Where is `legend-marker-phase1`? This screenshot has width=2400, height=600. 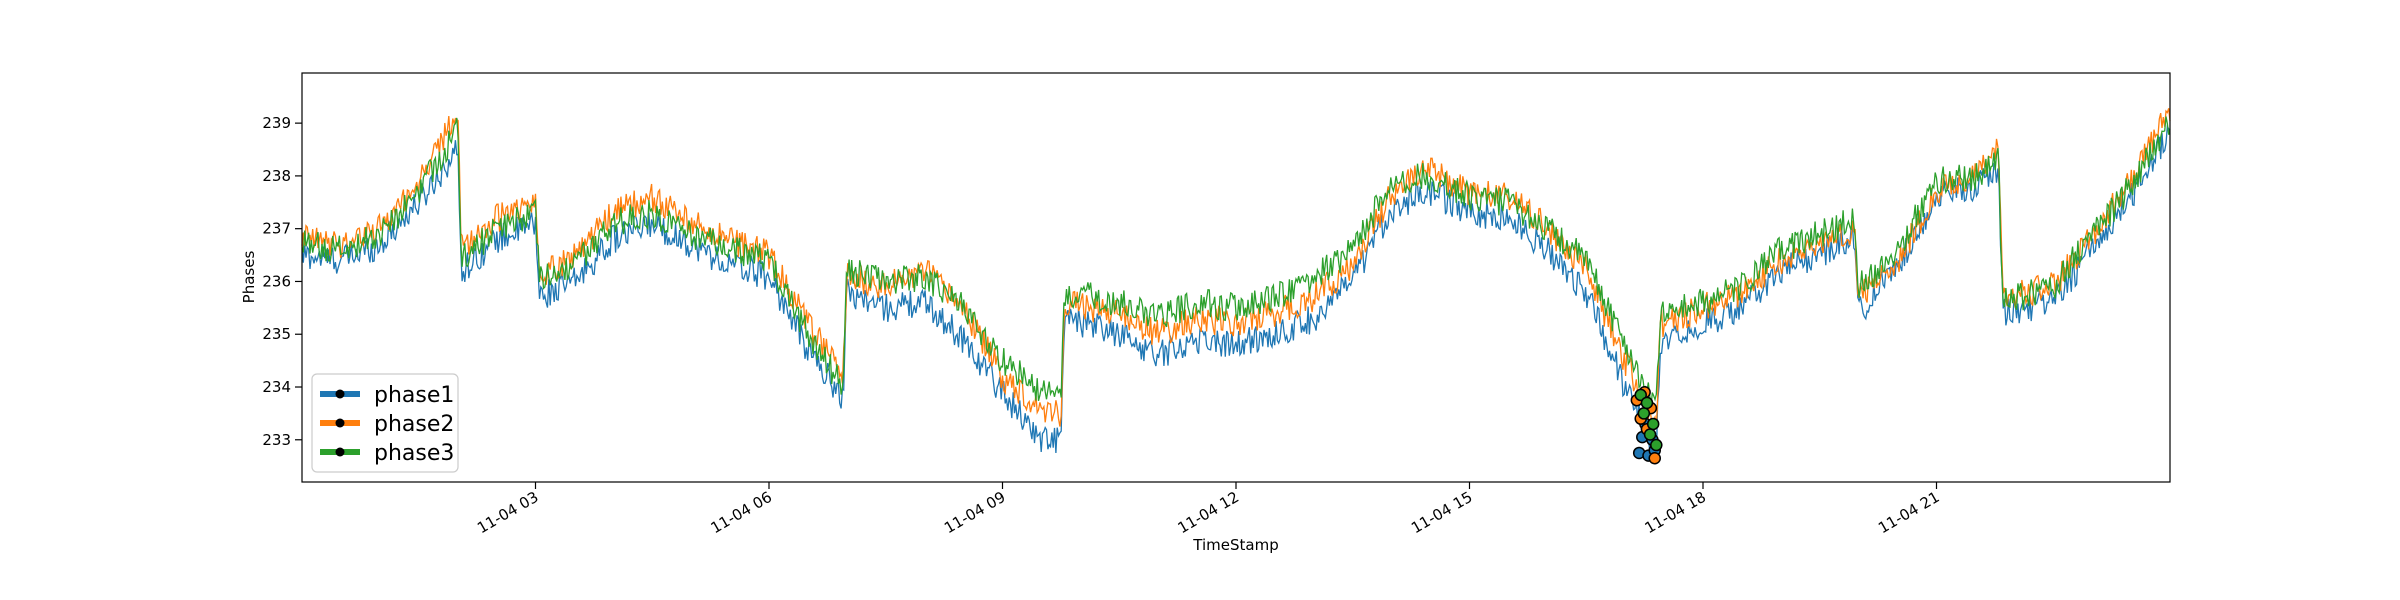 legend-marker-phase1 is located at coordinates (340, 394).